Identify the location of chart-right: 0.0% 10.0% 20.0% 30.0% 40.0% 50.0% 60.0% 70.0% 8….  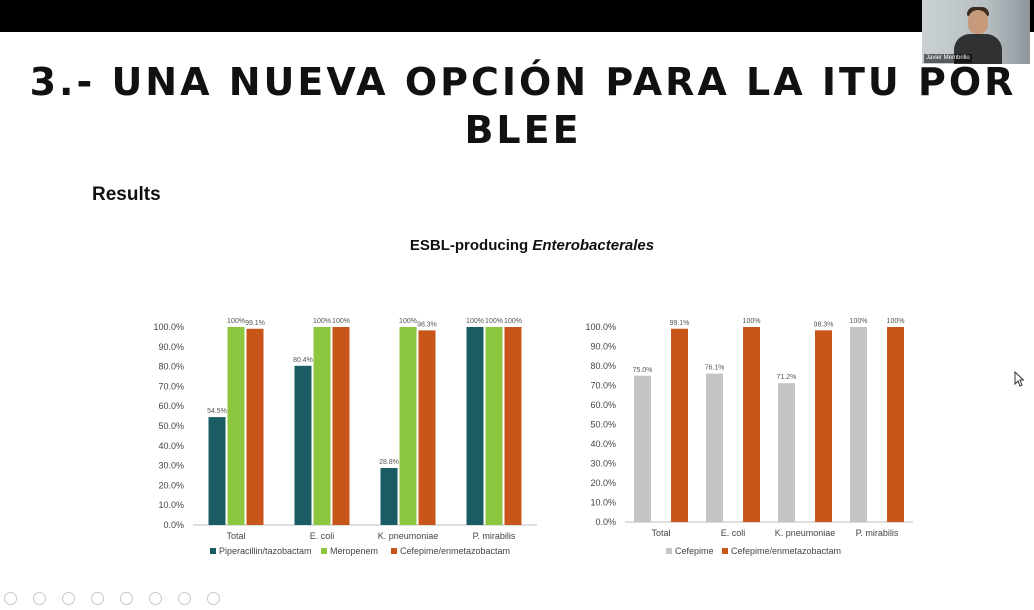
(749, 437).